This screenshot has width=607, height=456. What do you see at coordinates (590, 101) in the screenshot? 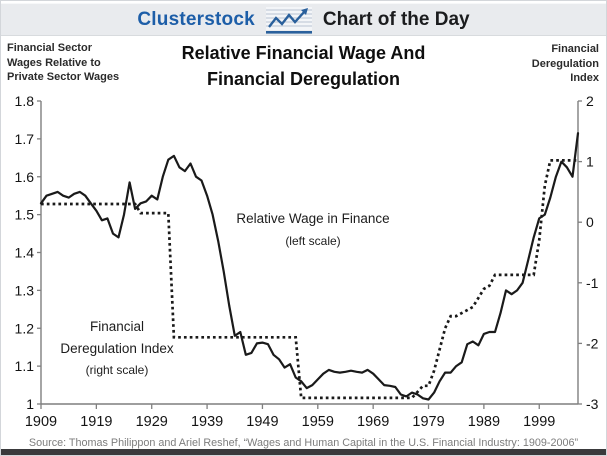
I see `right-axis-tick-label: 2` at bounding box center [590, 101].